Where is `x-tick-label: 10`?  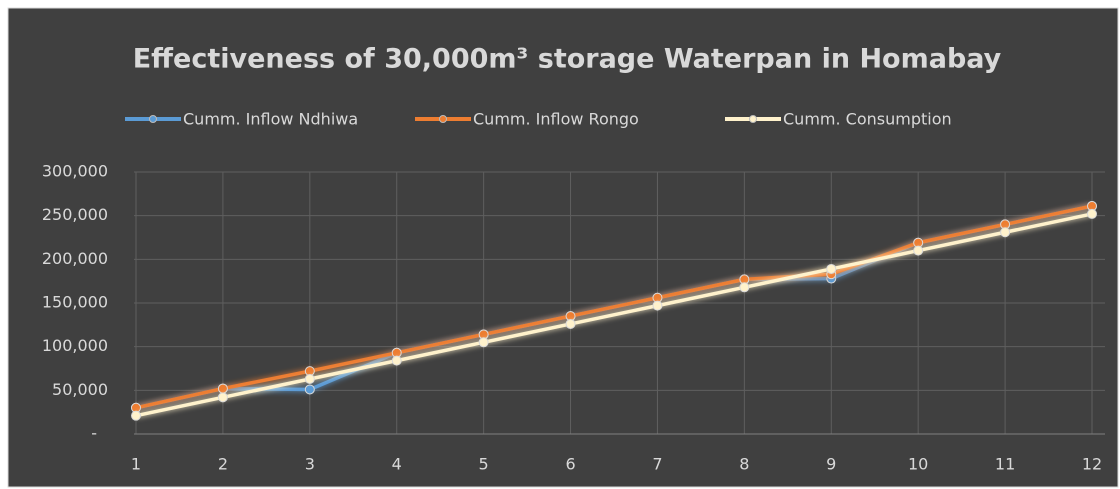
x-tick-label: 10 is located at coordinates (918, 464).